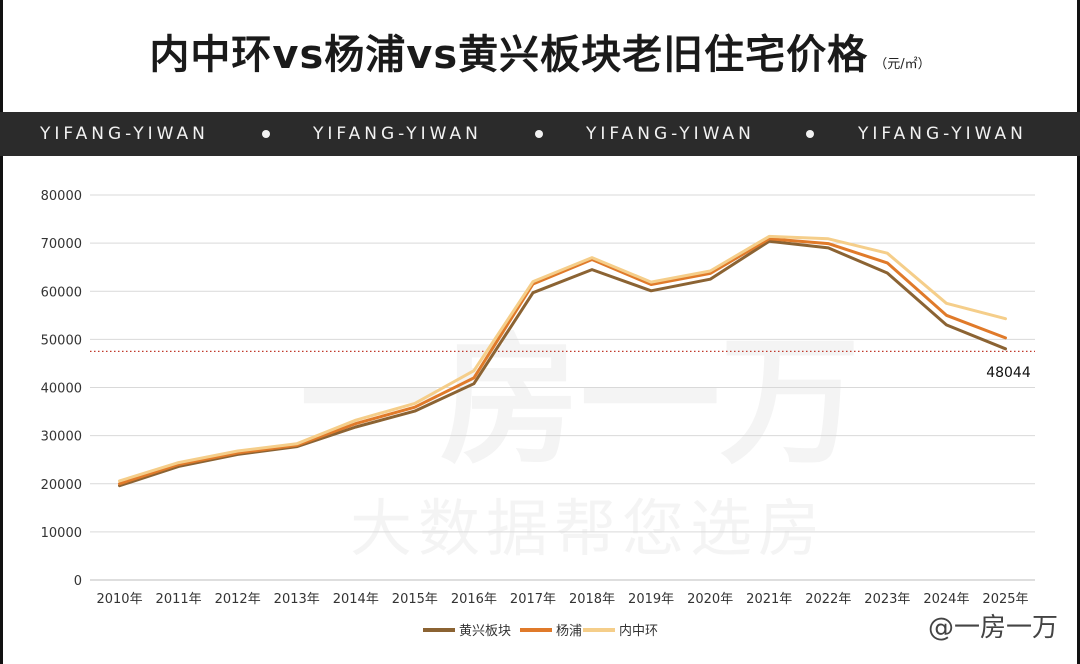 The height and width of the screenshot is (664, 1080). What do you see at coordinates (1005, 599) in the screenshot?
I see `x-tick-label: 2025年` at bounding box center [1005, 599].